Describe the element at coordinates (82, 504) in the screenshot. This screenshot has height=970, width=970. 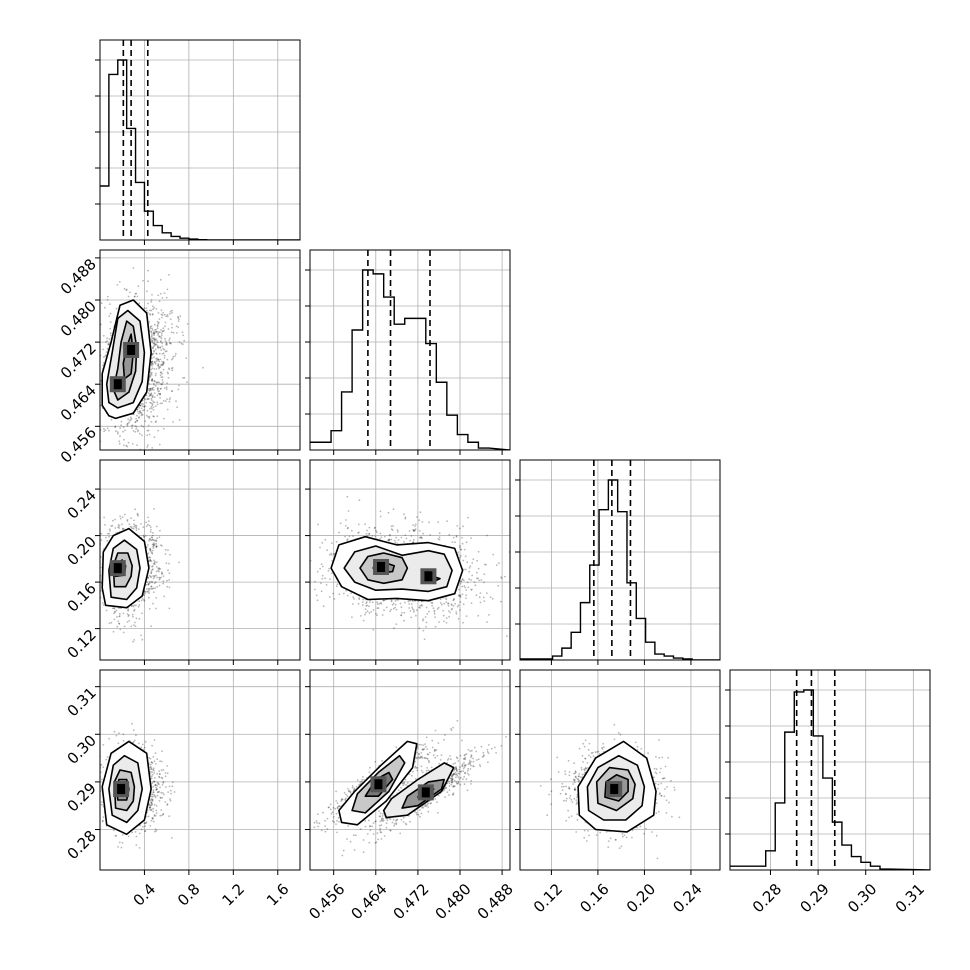
I see `y-tick-label: 0.24` at that location.